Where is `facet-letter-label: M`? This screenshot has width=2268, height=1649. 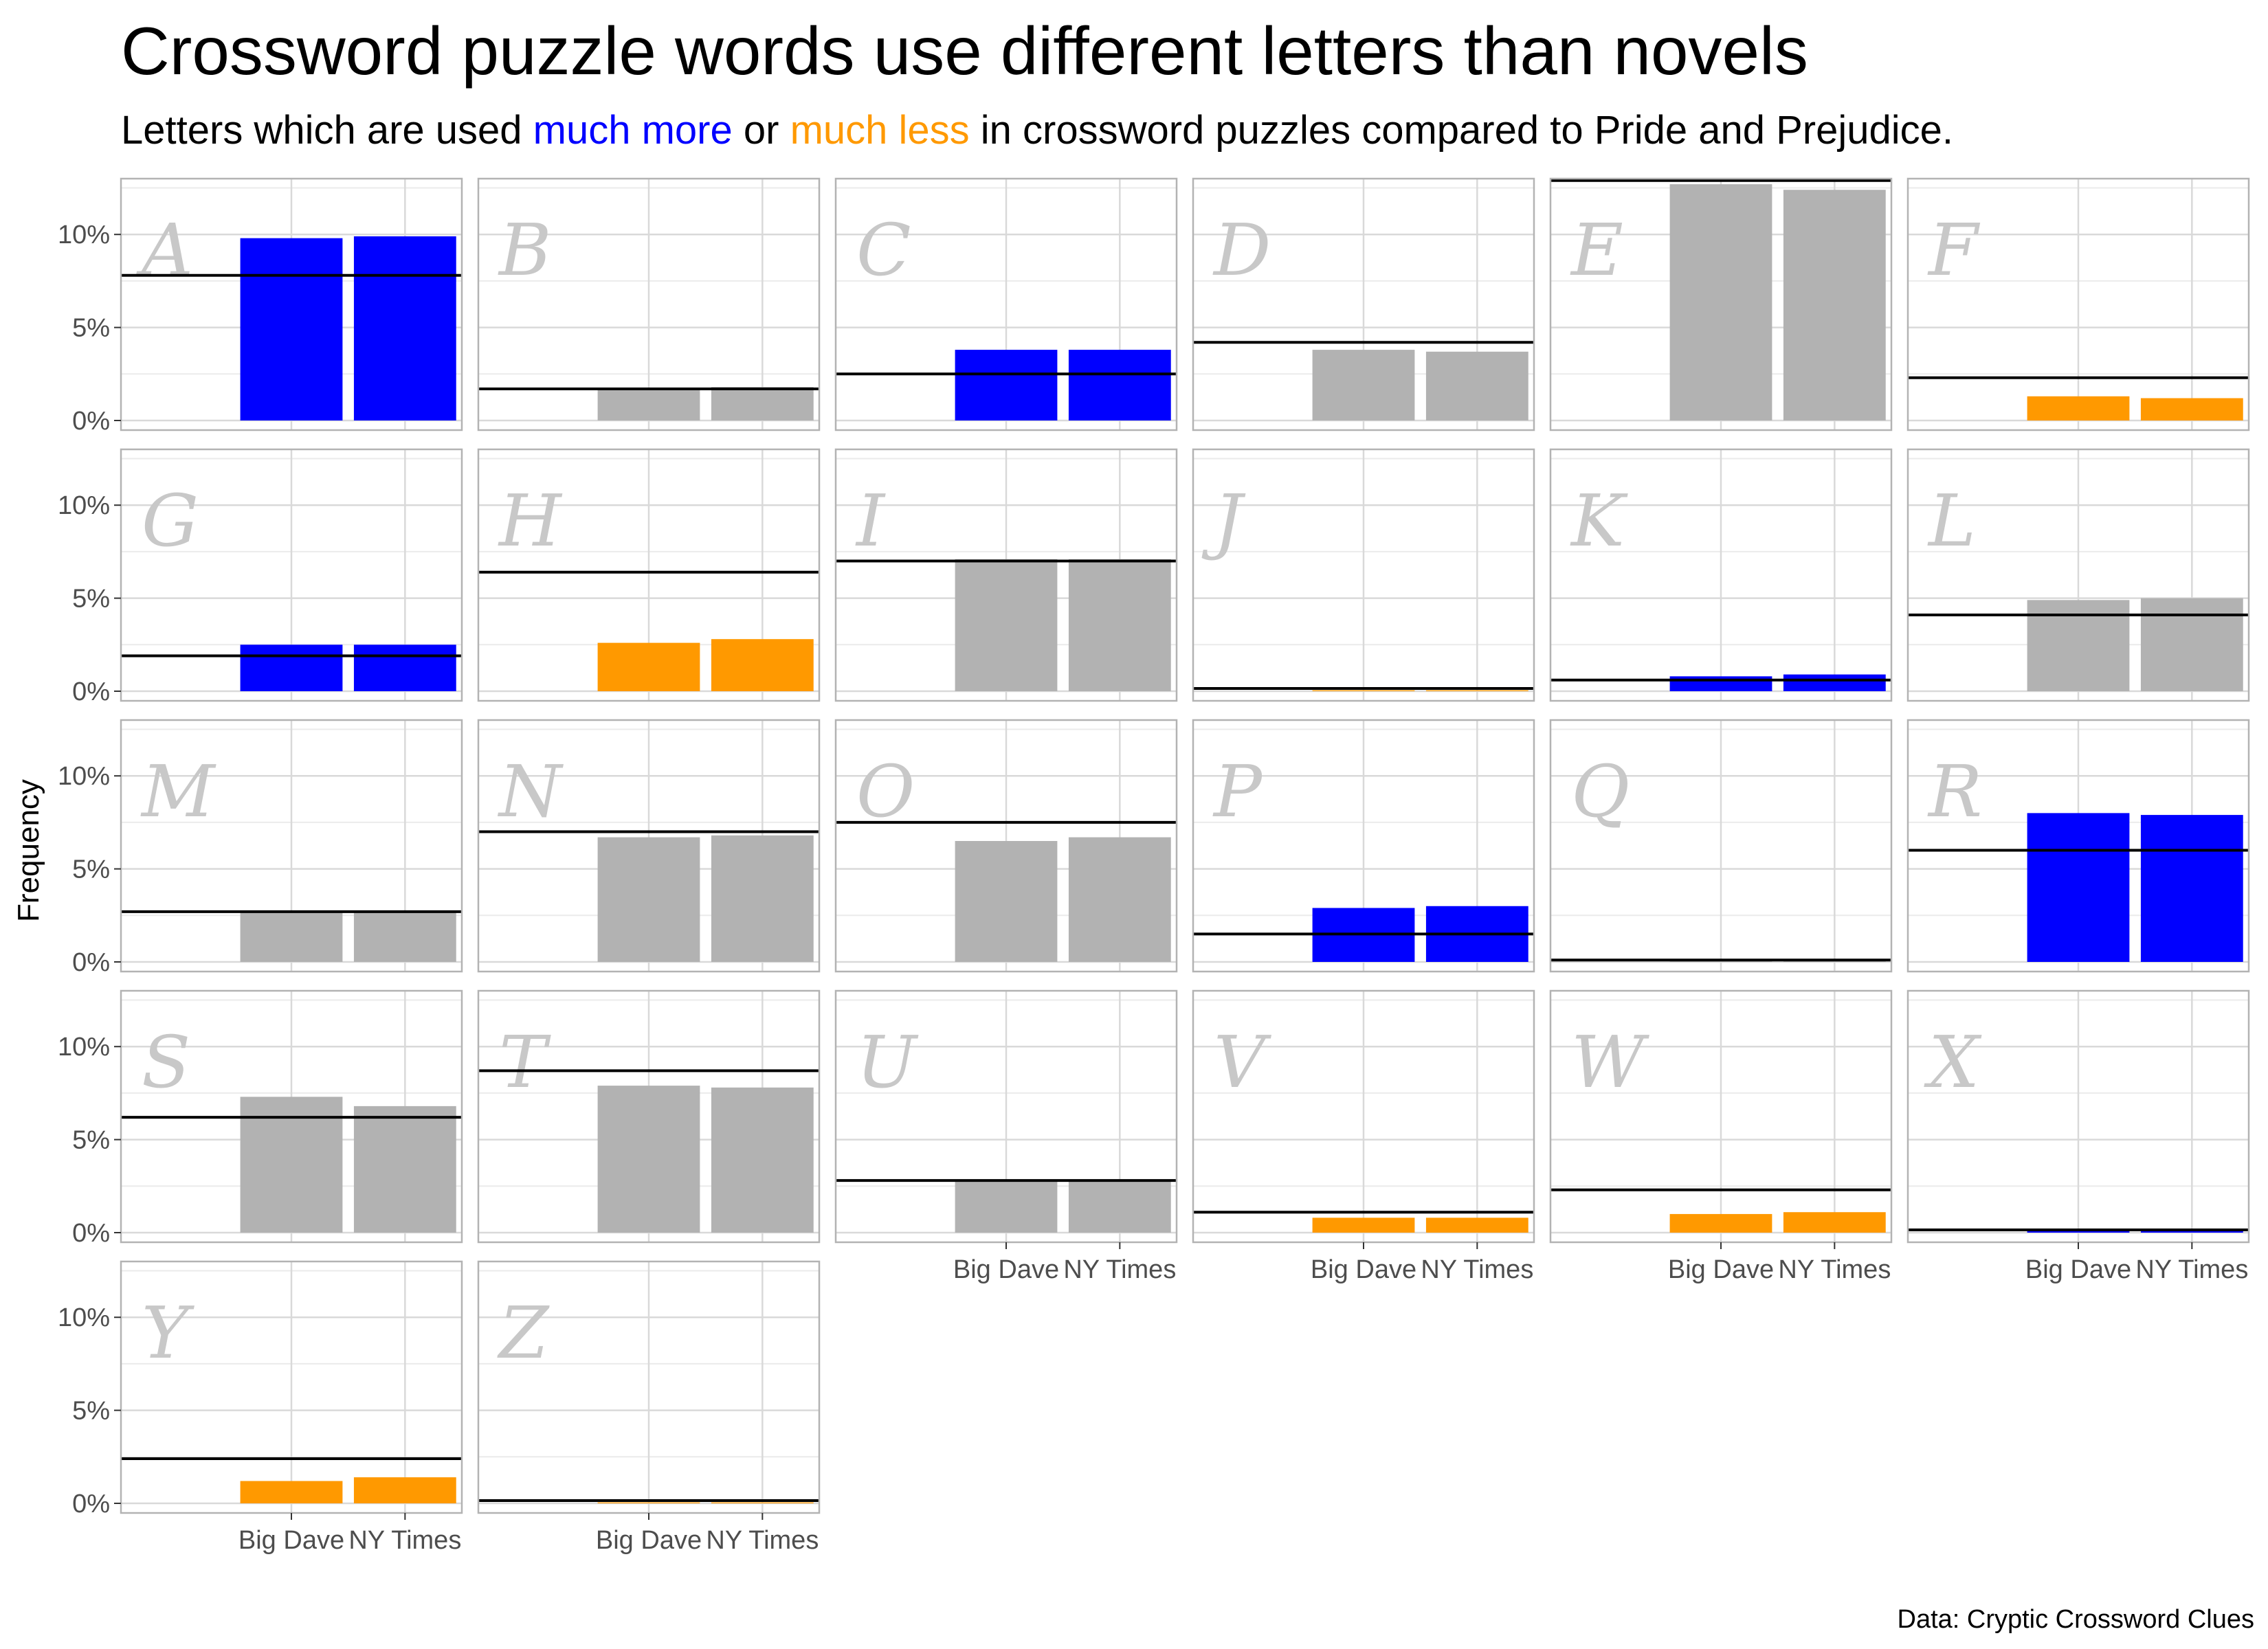
facet-letter-label: M is located at coordinates (178, 792).